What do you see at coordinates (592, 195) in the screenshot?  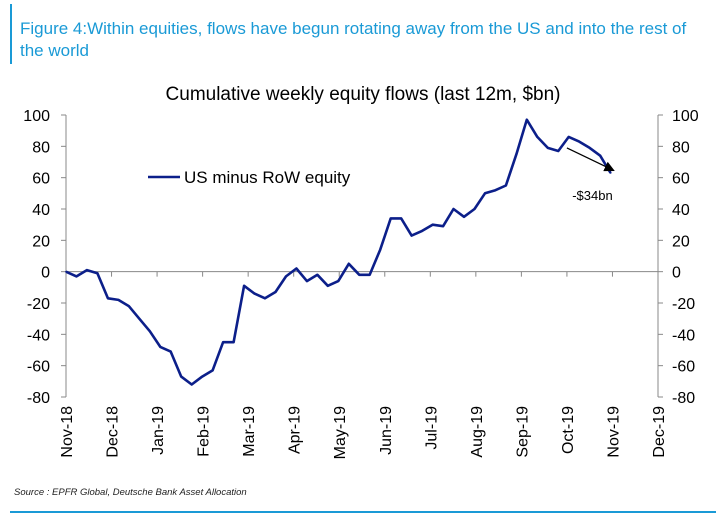 I see `annotation-label: -$34bn` at bounding box center [592, 195].